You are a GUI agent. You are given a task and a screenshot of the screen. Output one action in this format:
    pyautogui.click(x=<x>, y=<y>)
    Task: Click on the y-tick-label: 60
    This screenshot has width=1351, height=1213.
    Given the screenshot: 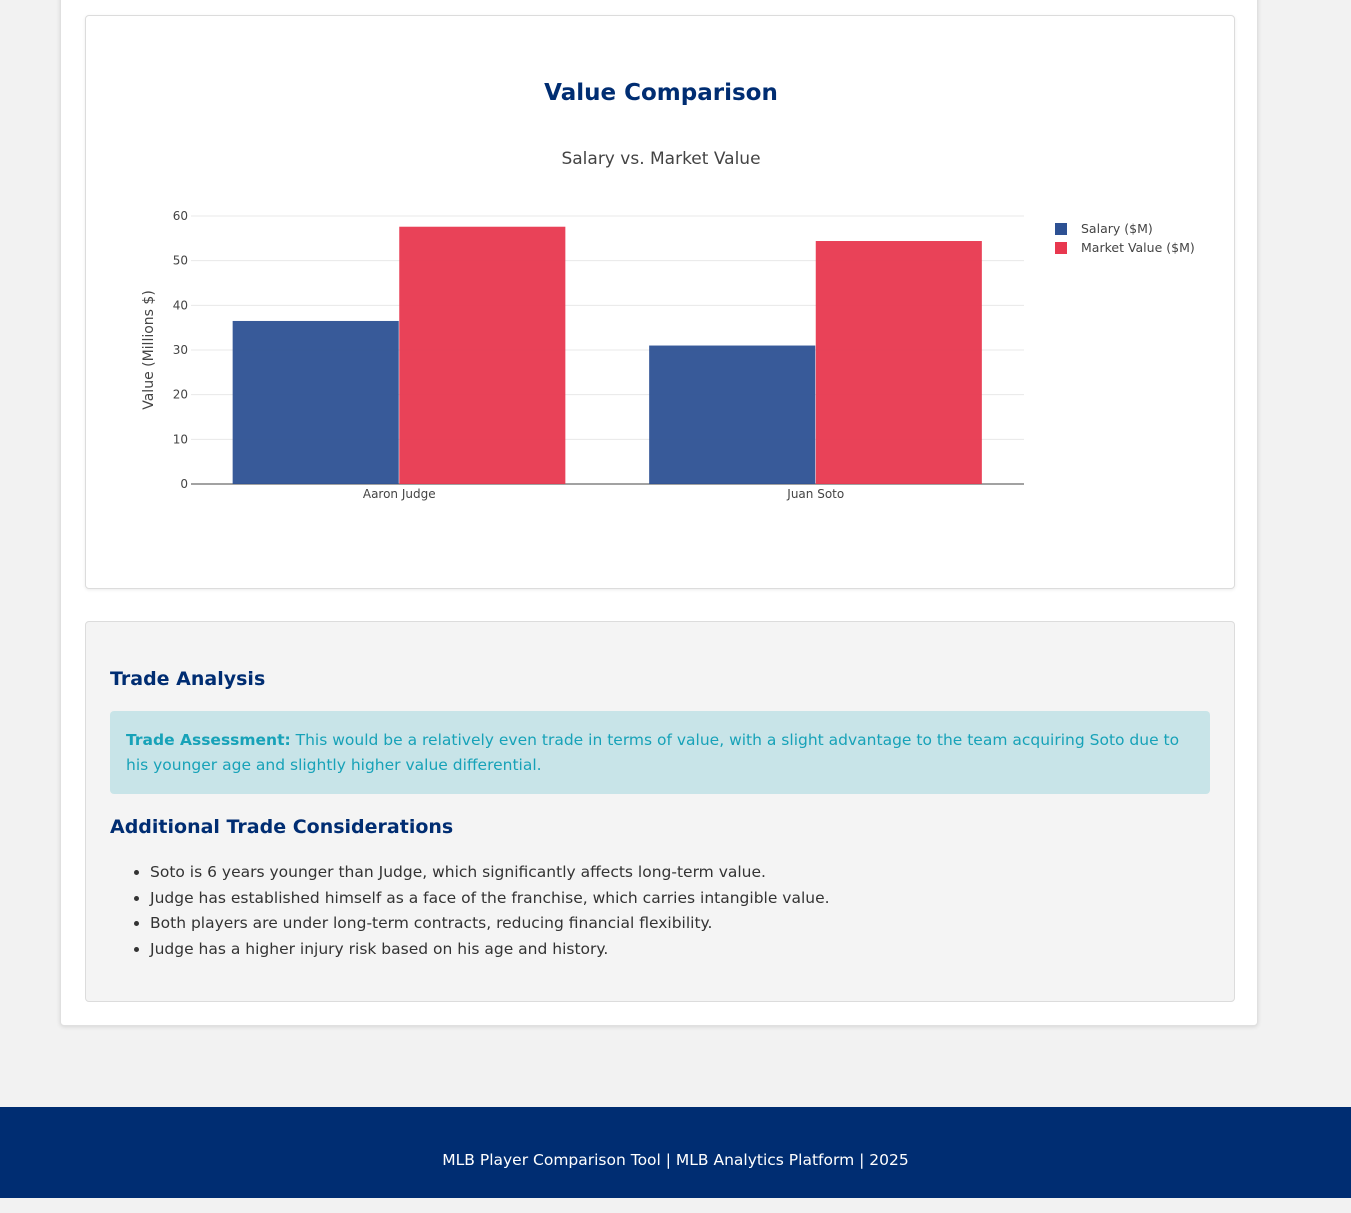 What is the action you would take?
    pyautogui.click(x=180, y=216)
    